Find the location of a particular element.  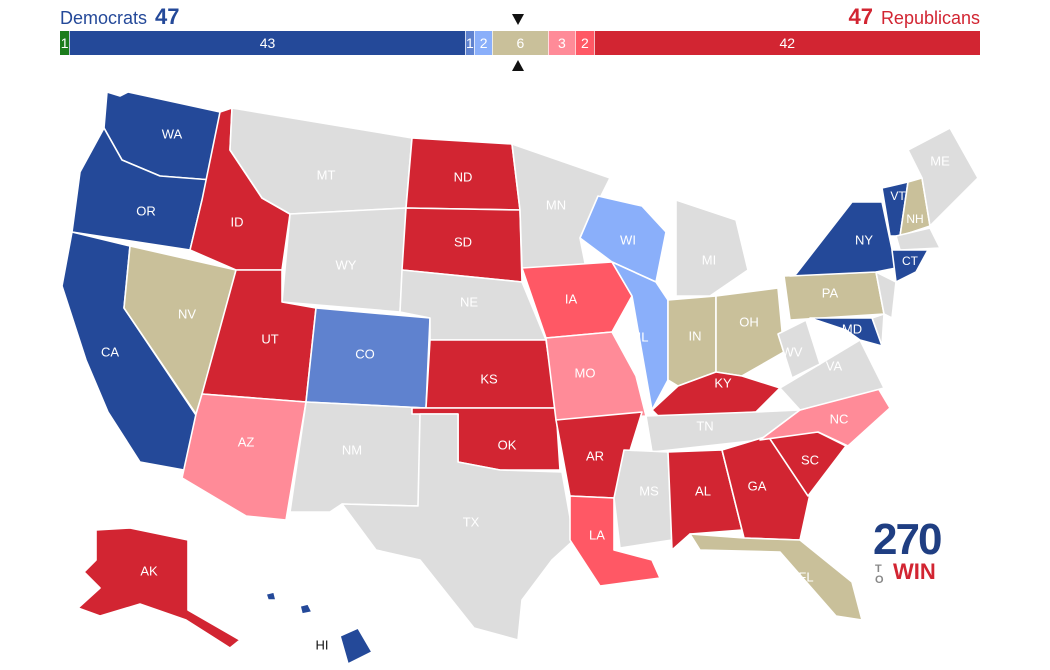

democrats-header: Democrats 47 is located at coordinates (124, 18).